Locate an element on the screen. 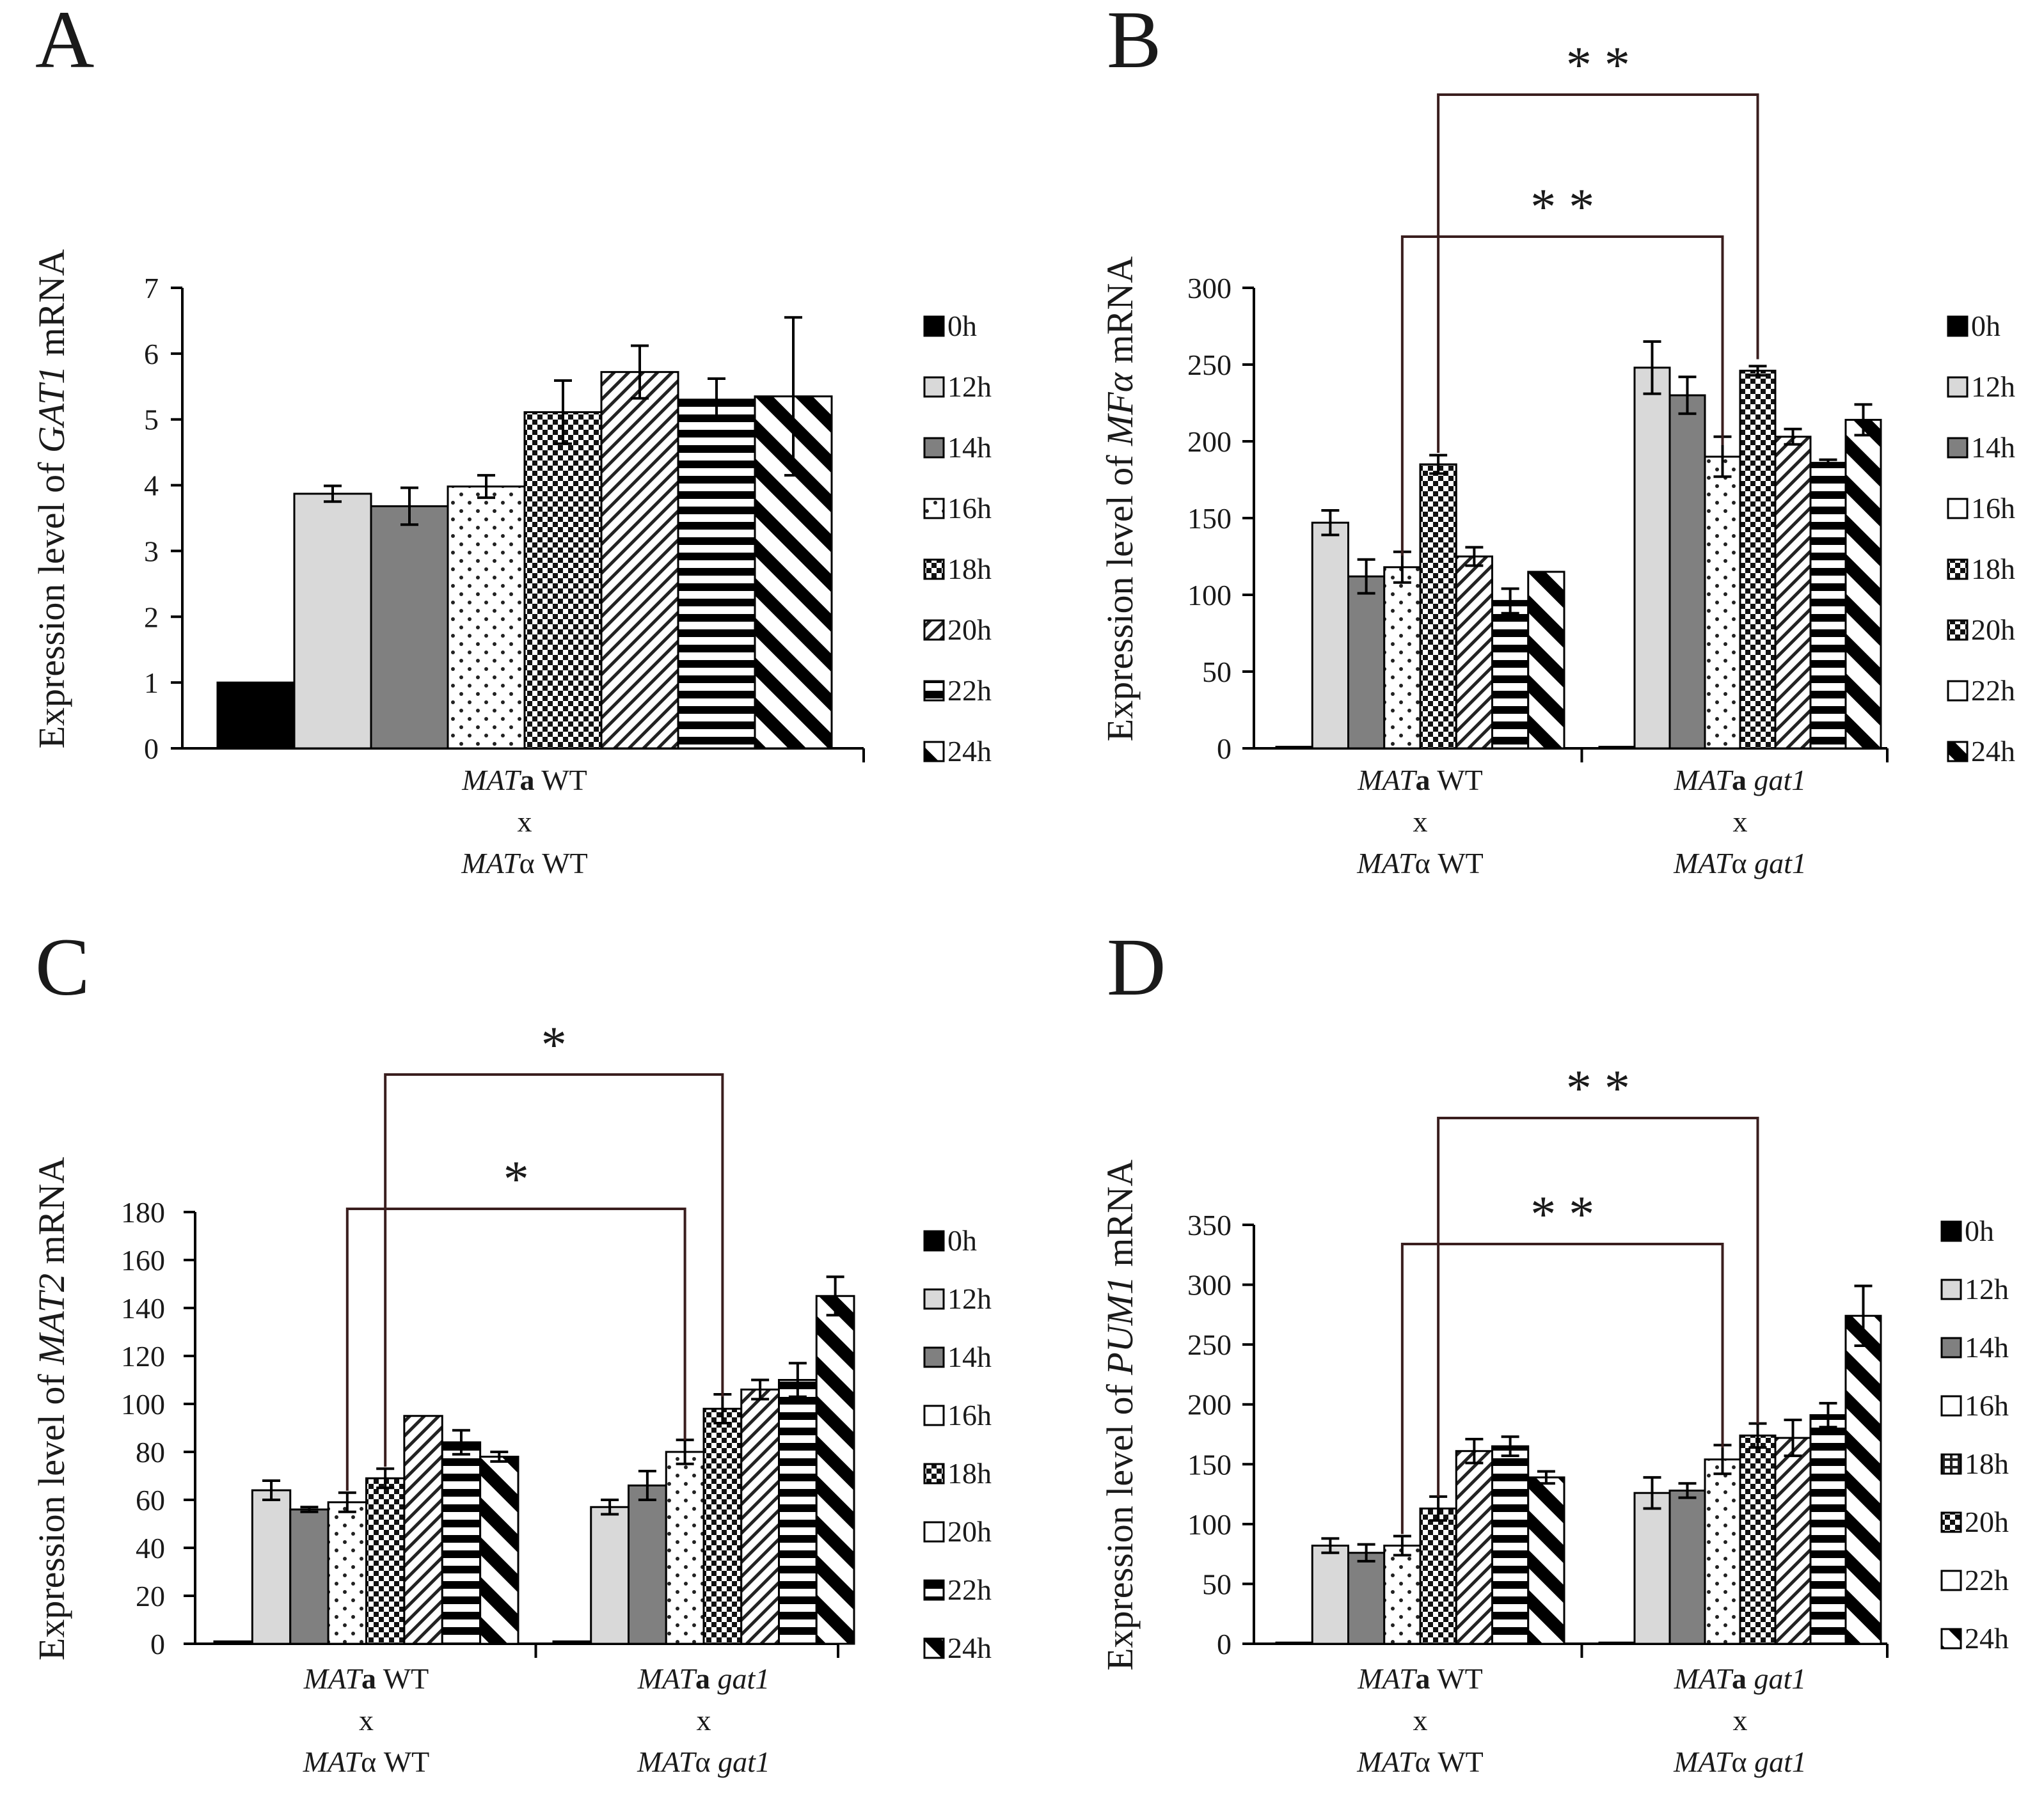  y-tick-label: 200 is located at coordinates (1209, 441).